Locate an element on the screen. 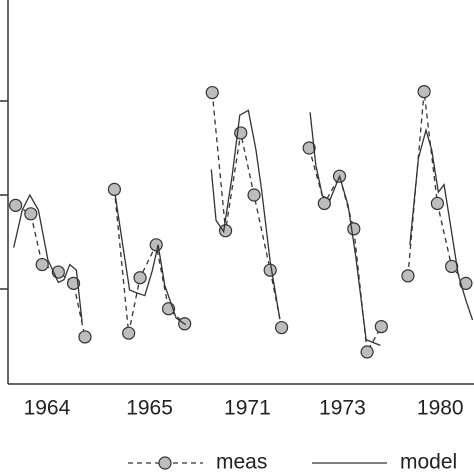 This screenshot has width=474, height=474. legend-label: model is located at coordinates (428, 462).